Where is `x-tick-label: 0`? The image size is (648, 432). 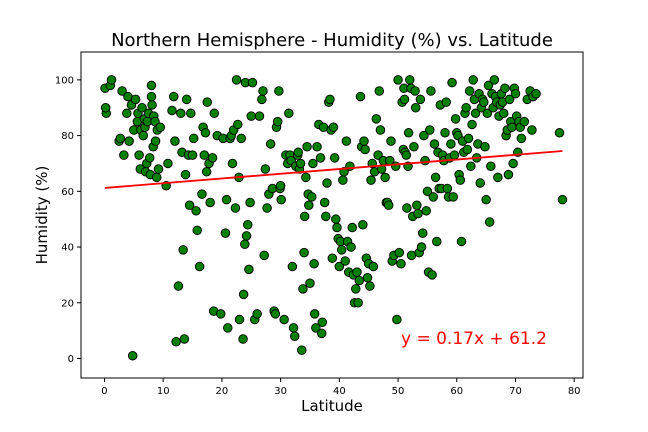 x-tick-label: 0 is located at coordinates (104, 391).